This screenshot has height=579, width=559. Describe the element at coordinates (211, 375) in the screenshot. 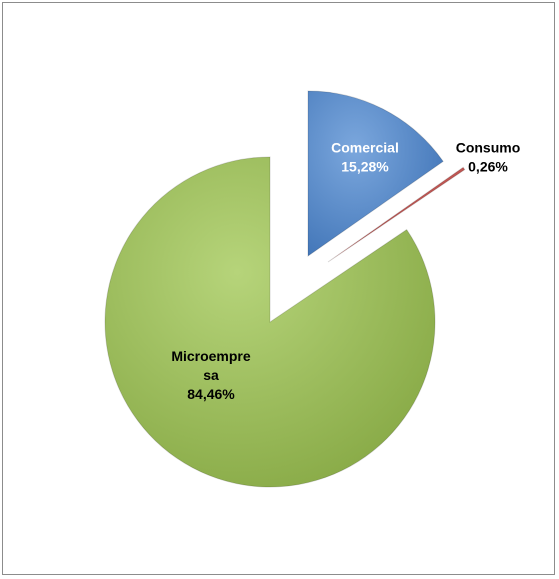

I see `data-label-microempresa: Microempre sa 84,46%` at that location.